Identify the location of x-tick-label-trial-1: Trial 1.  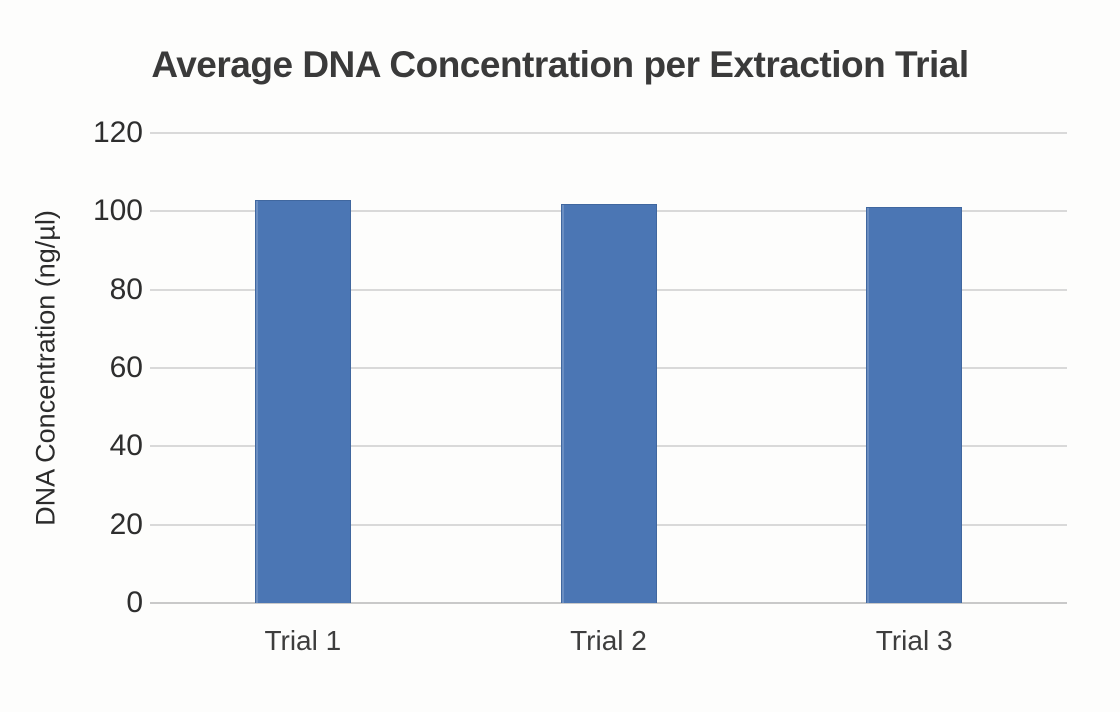
(303, 640).